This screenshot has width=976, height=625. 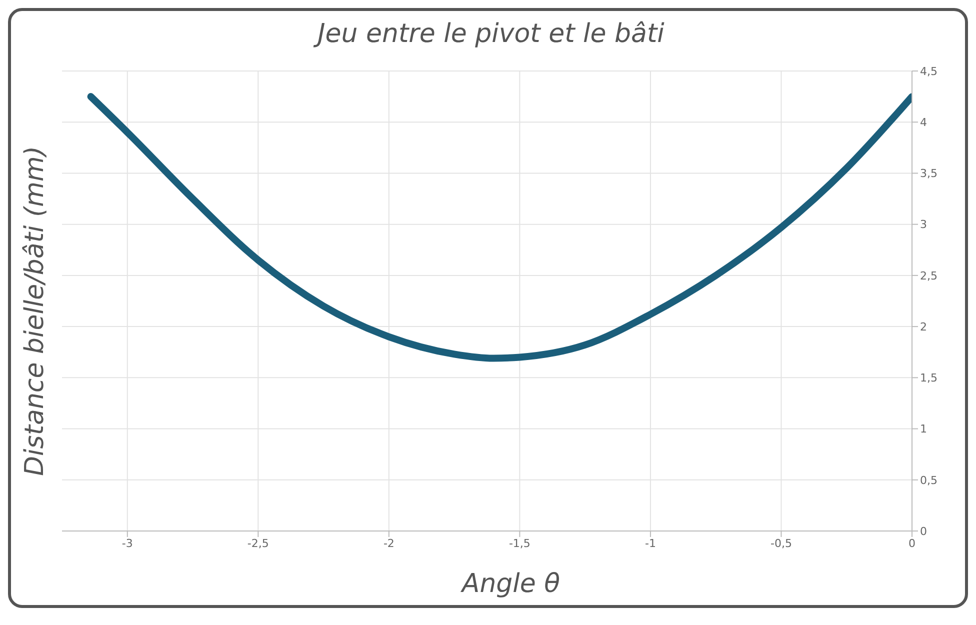 What do you see at coordinates (519, 543) in the screenshot?
I see `x-tick-label: -1,5` at bounding box center [519, 543].